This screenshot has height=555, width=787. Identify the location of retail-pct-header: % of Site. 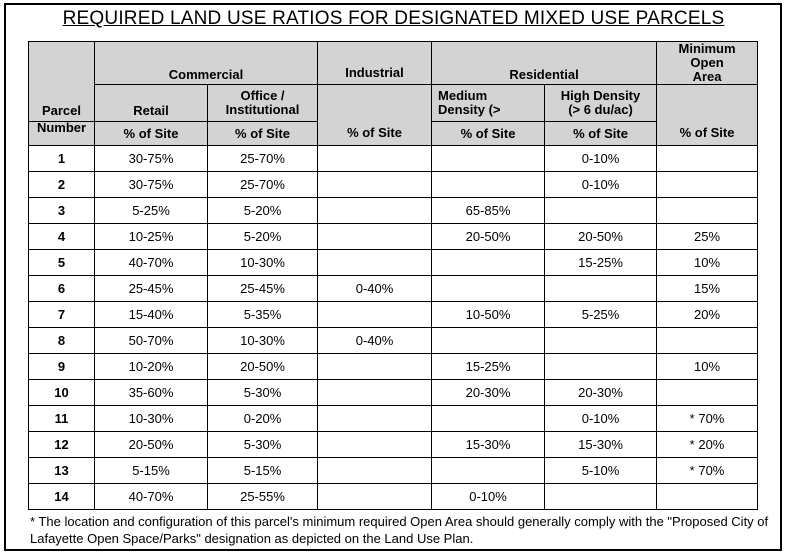
(151, 133).